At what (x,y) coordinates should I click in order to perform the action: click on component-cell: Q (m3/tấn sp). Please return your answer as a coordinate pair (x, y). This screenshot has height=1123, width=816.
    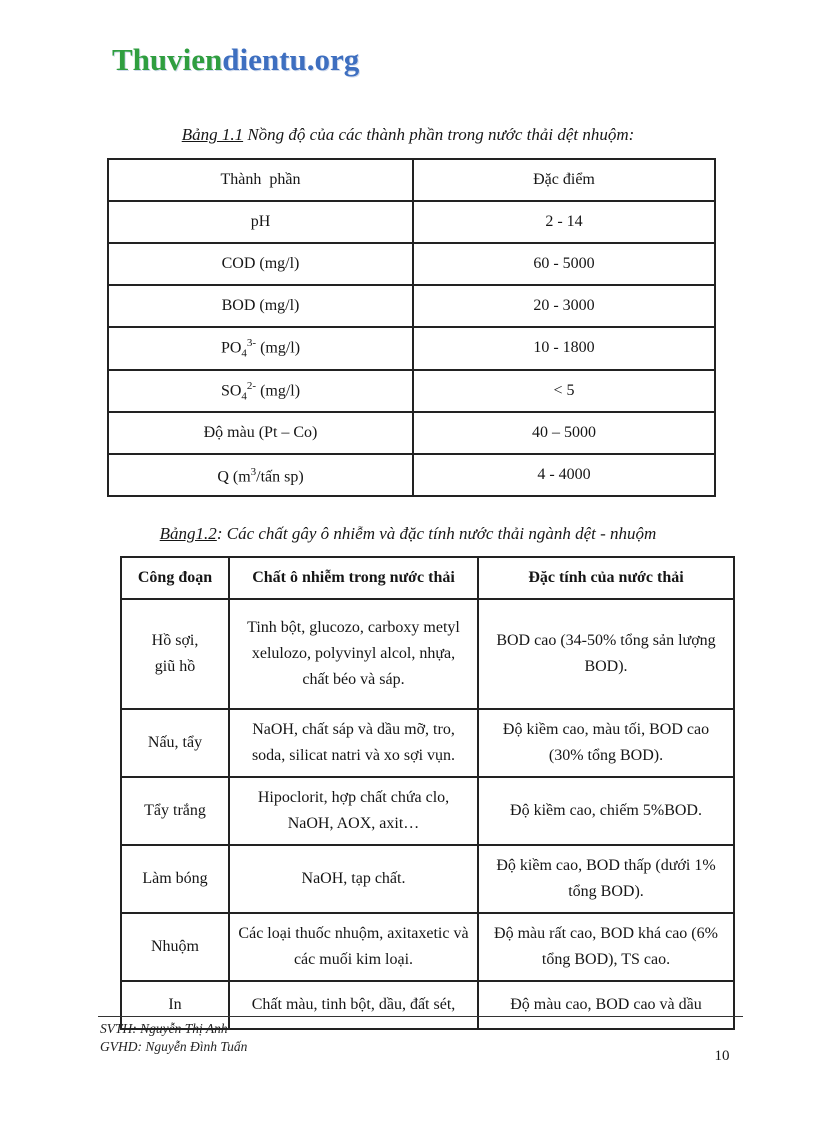
    Looking at the image, I should click on (260, 475).